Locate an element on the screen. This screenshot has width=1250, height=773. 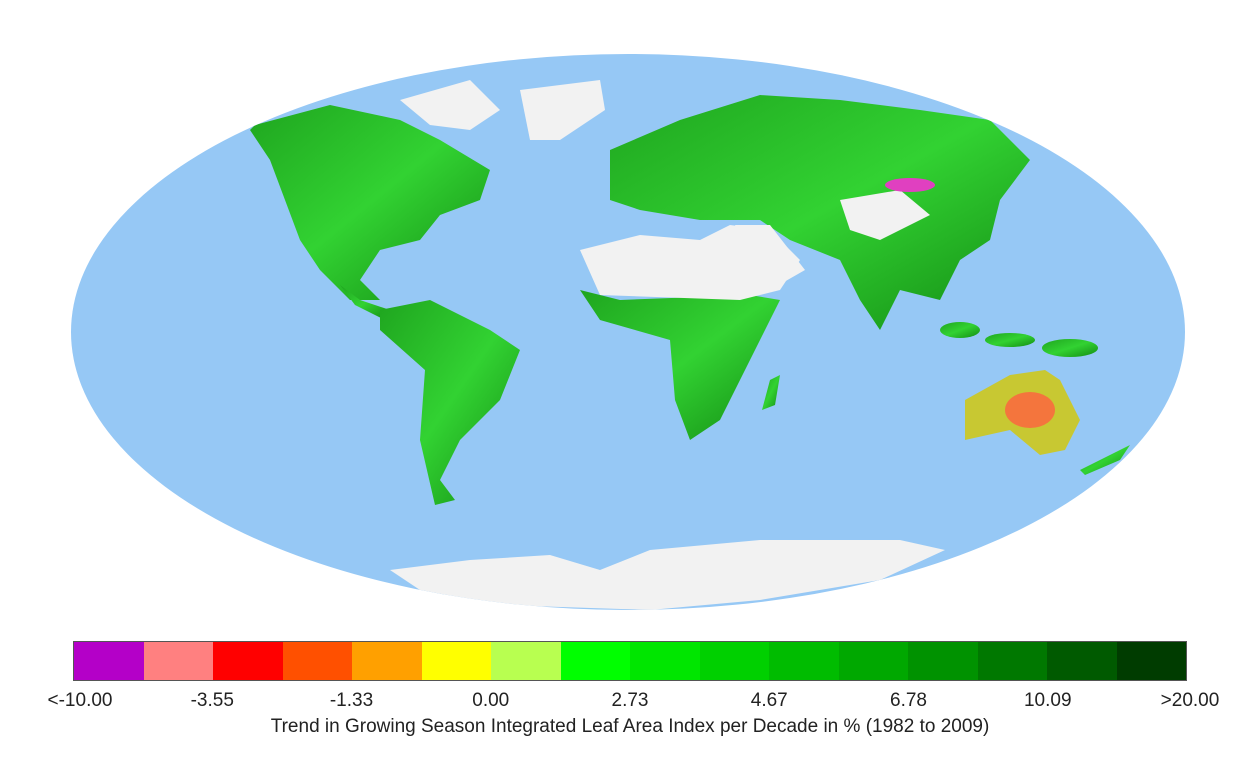
antarctica is located at coordinates (667, 575).